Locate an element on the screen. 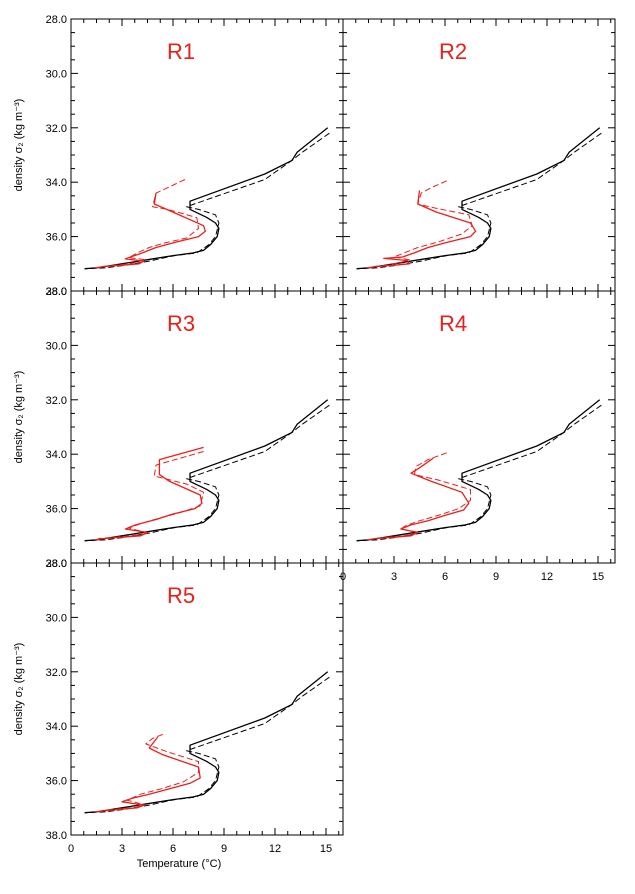 Image resolution: width=635 pixels, height=894 pixels. panel-r4: 03691215R4 is located at coordinates (478, 436).